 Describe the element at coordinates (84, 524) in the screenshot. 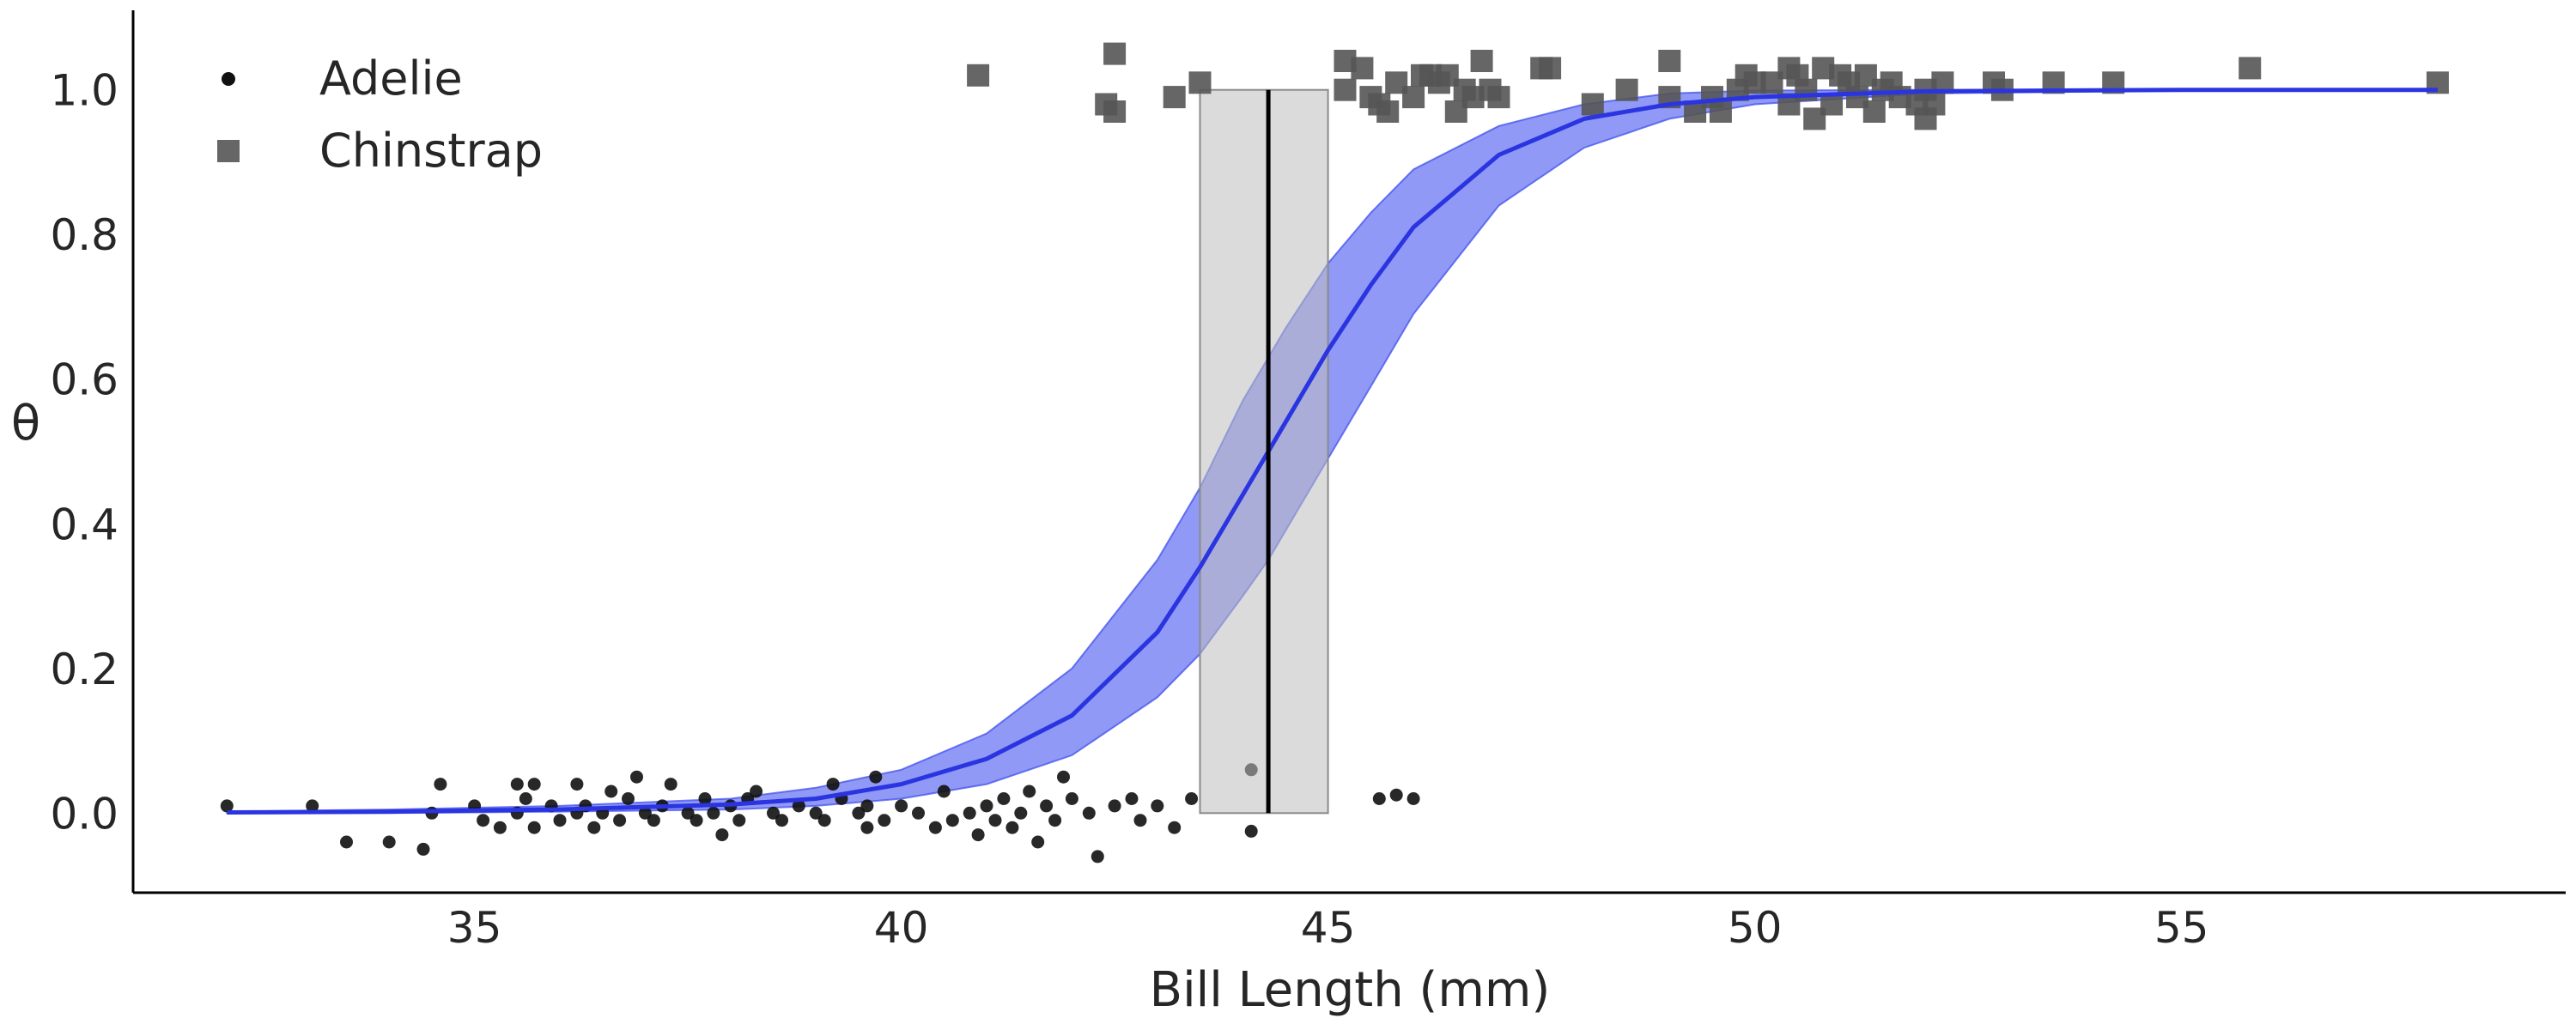

I see `y-tick-label: 0.4` at that location.